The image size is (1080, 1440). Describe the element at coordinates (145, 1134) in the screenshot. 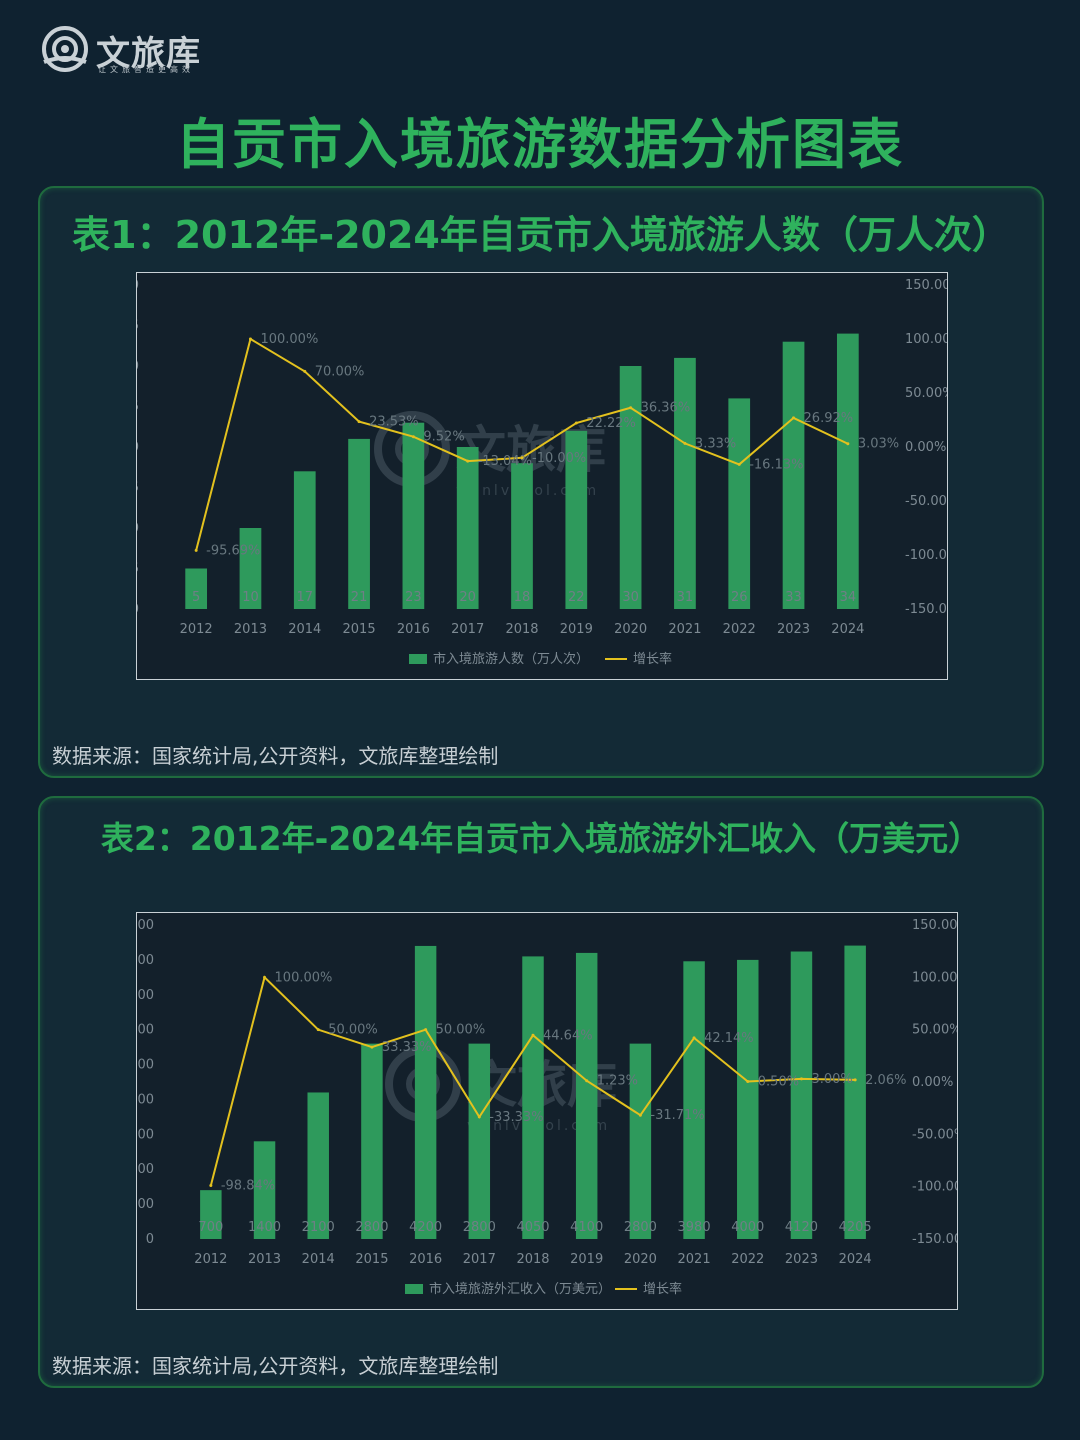

I see `y-left-tick-label: 1500` at that location.